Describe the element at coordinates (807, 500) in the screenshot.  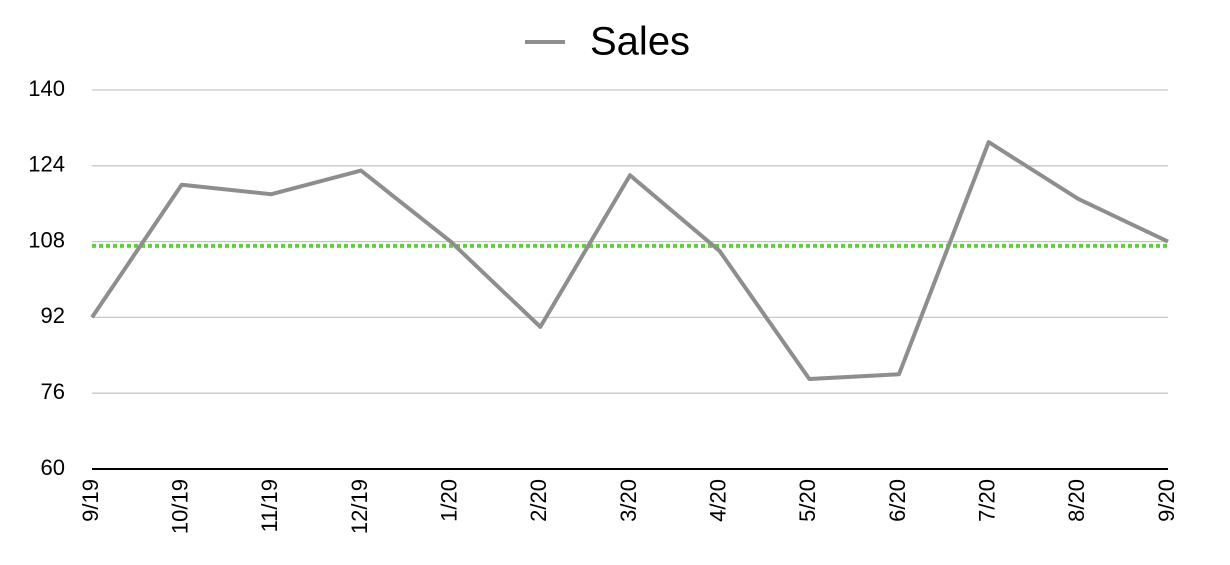
I see `x-tick-label: 5/20` at that location.